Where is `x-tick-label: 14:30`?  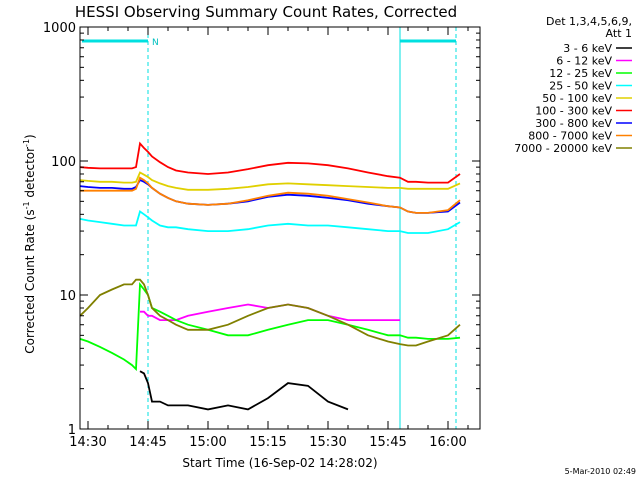
x-tick-label: 14:30 is located at coordinates (87, 442).